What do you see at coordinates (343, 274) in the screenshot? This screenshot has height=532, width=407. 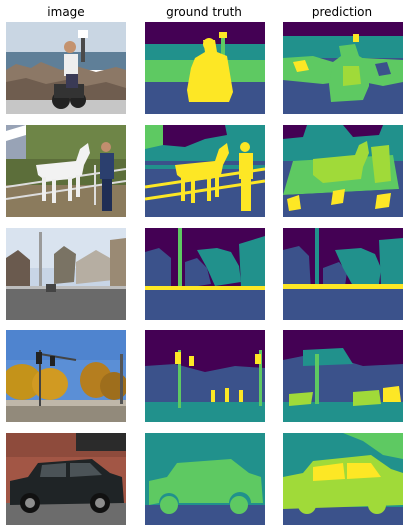 I see `row3-prediction` at bounding box center [343, 274].